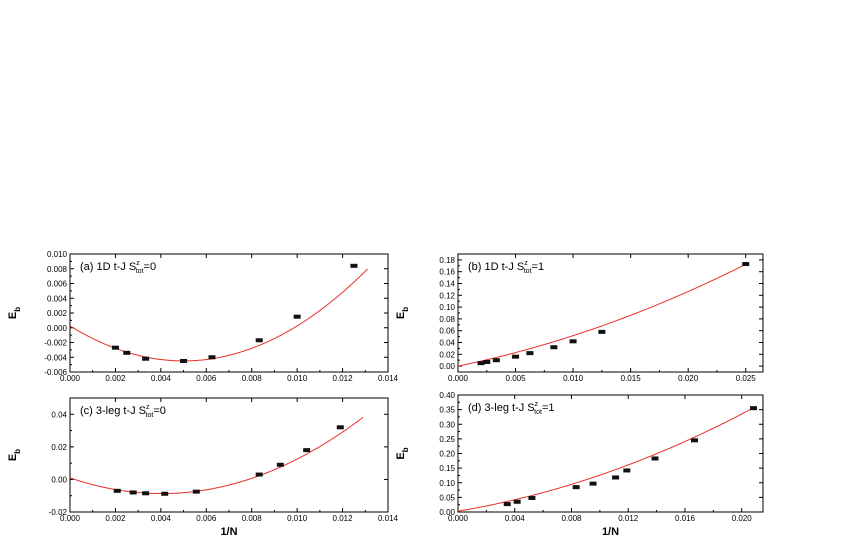 The image size is (858, 540). What do you see at coordinates (206, 378) in the screenshot?
I see `x-tick-label: 0.006` at bounding box center [206, 378].